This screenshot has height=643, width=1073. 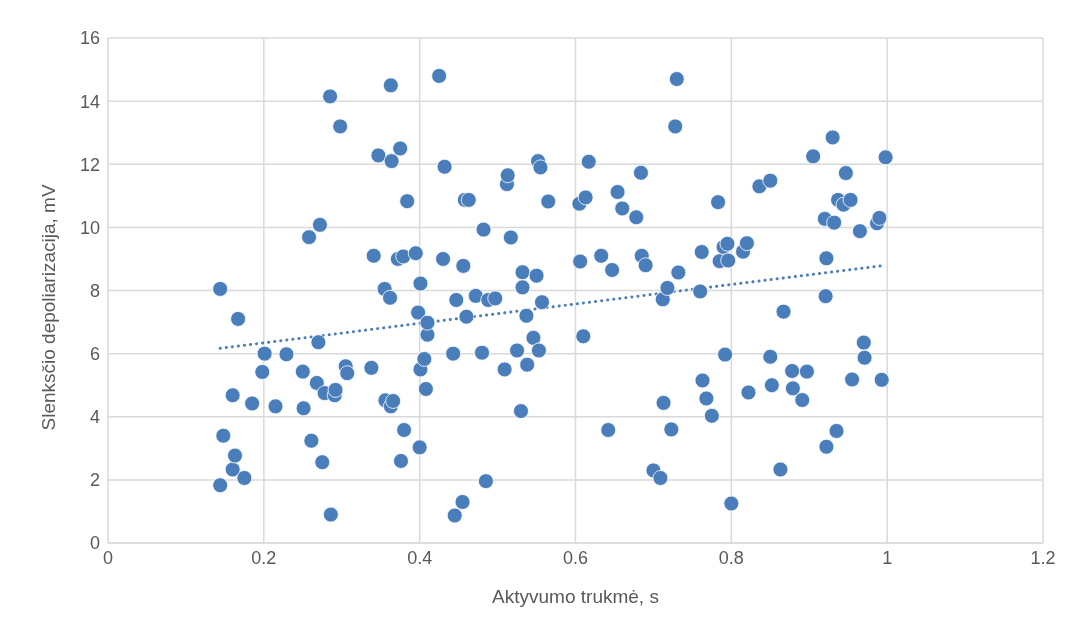 I want to click on x-tick-label: 1.2, so click(x=1043, y=557).